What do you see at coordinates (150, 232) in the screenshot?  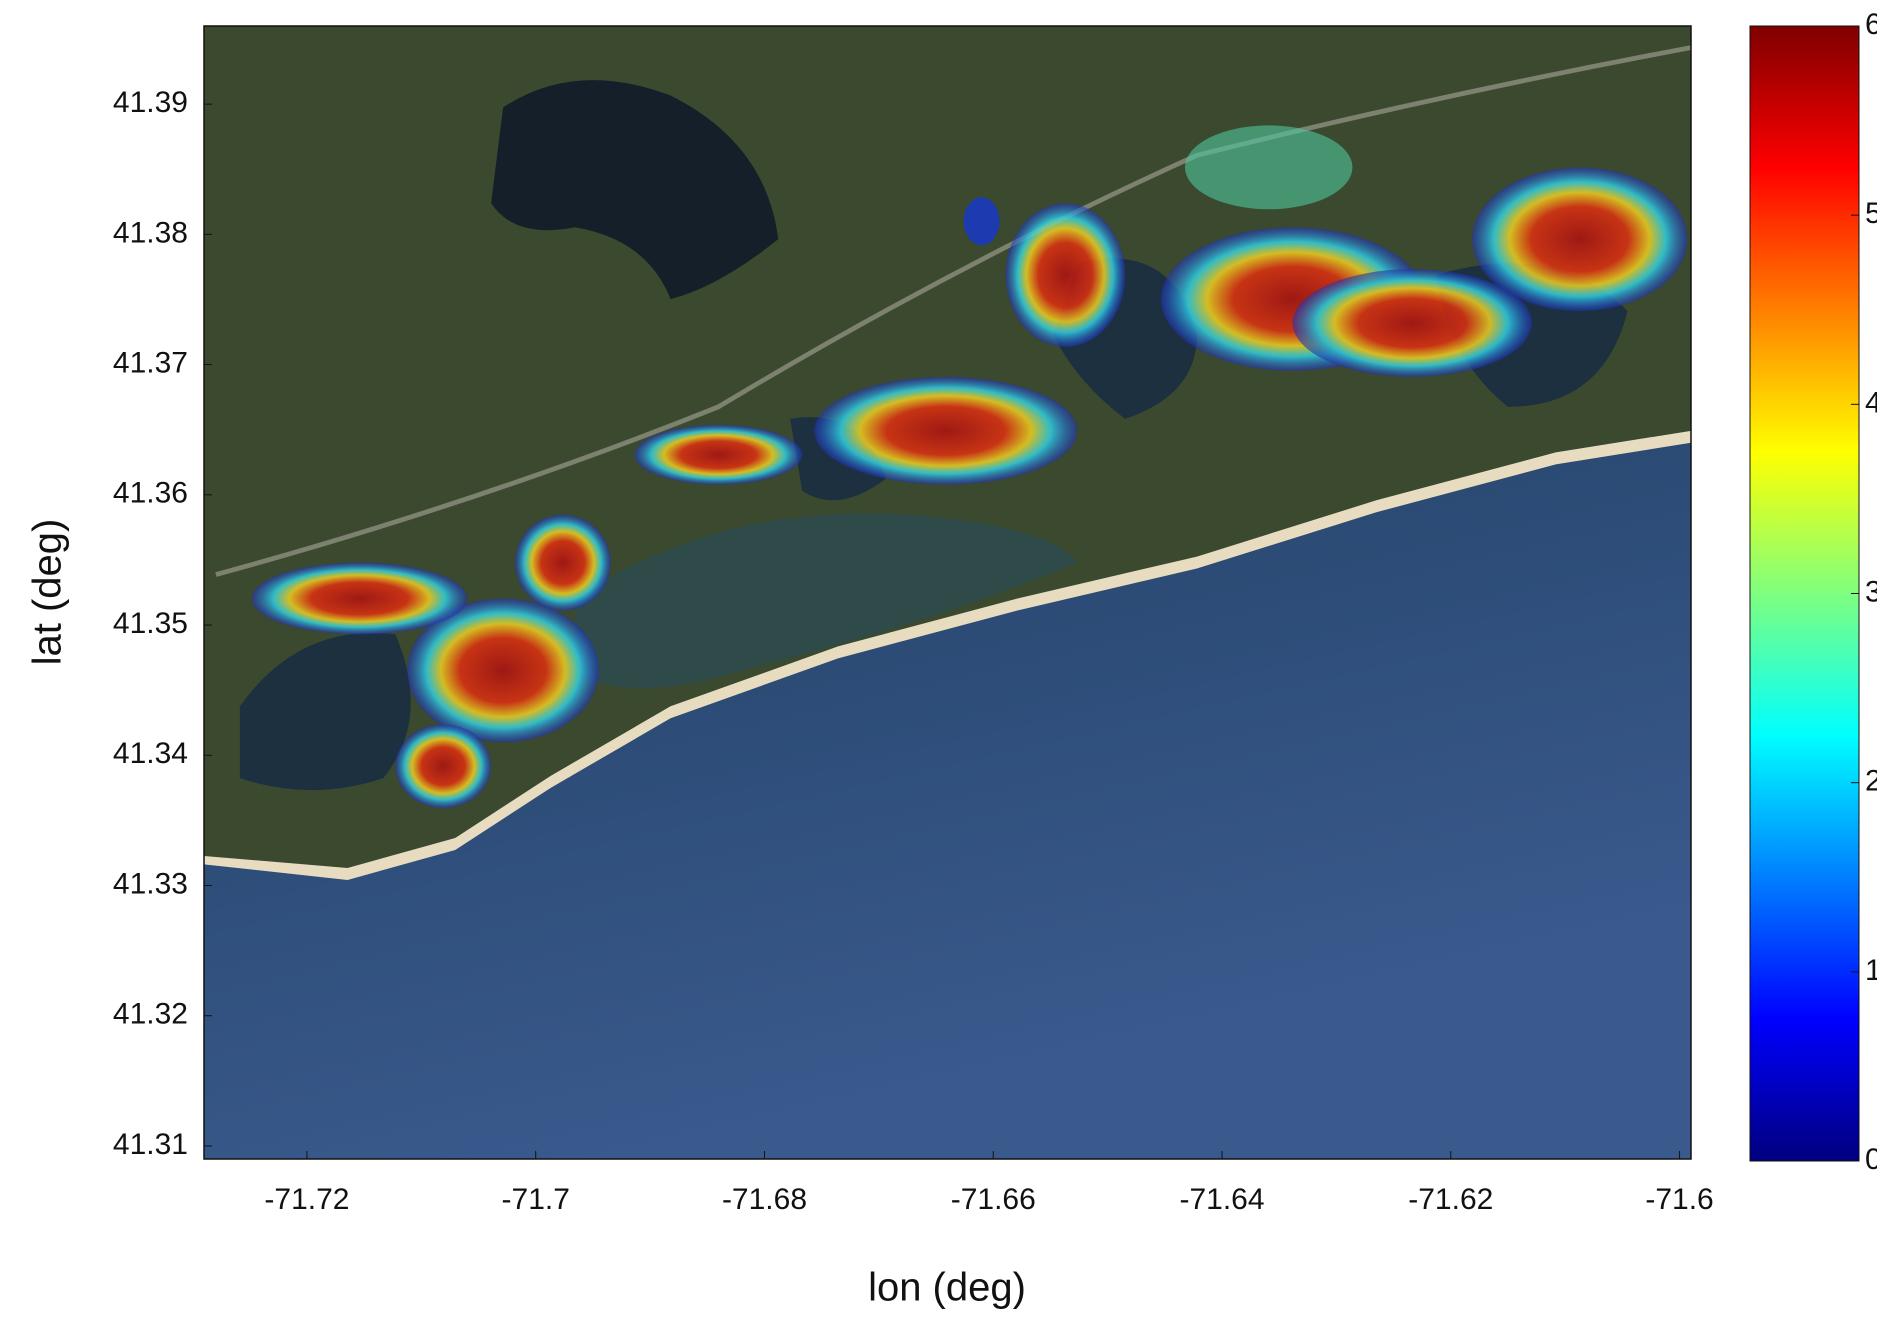 I see `y-tick-label: 41.38` at bounding box center [150, 232].